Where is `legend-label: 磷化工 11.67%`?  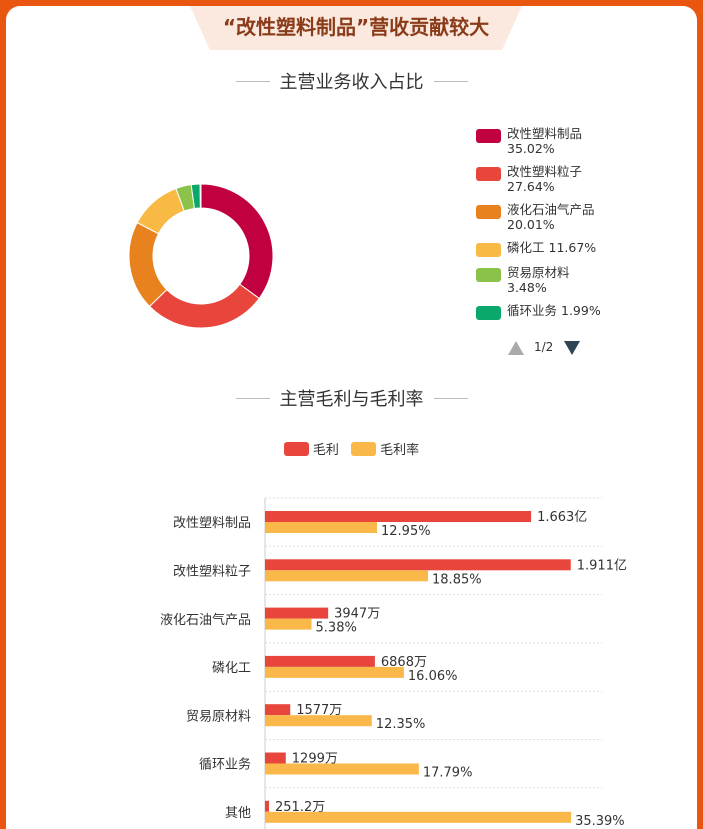 legend-label: 磷化工 11.67% is located at coordinates (563, 247).